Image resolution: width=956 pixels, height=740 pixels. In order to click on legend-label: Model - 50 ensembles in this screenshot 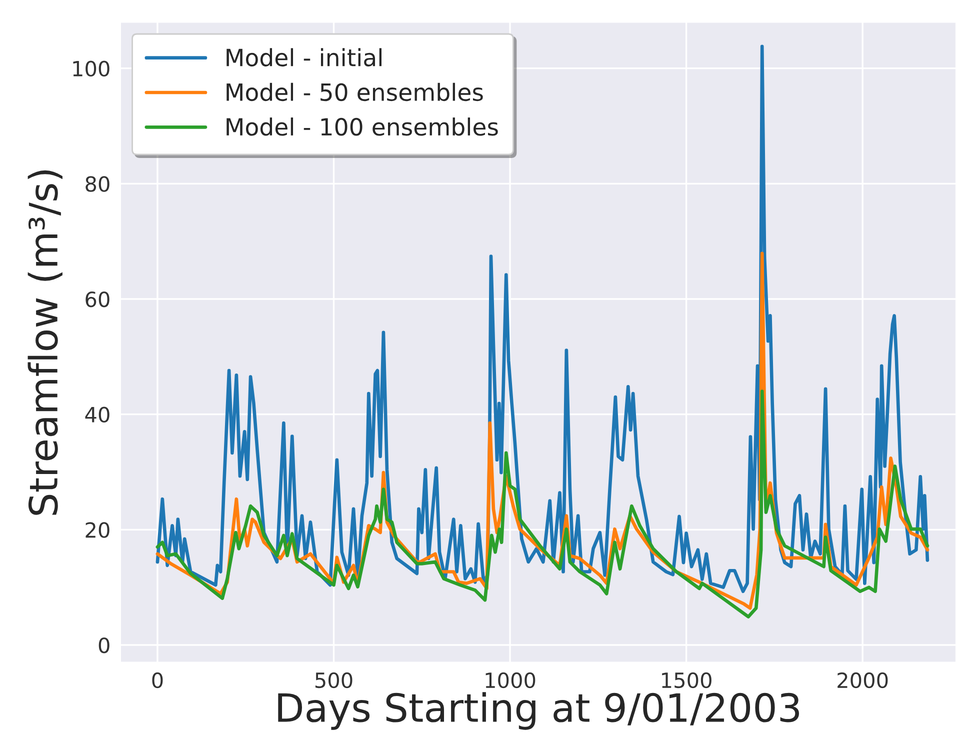, I will do `click(354, 92)`.